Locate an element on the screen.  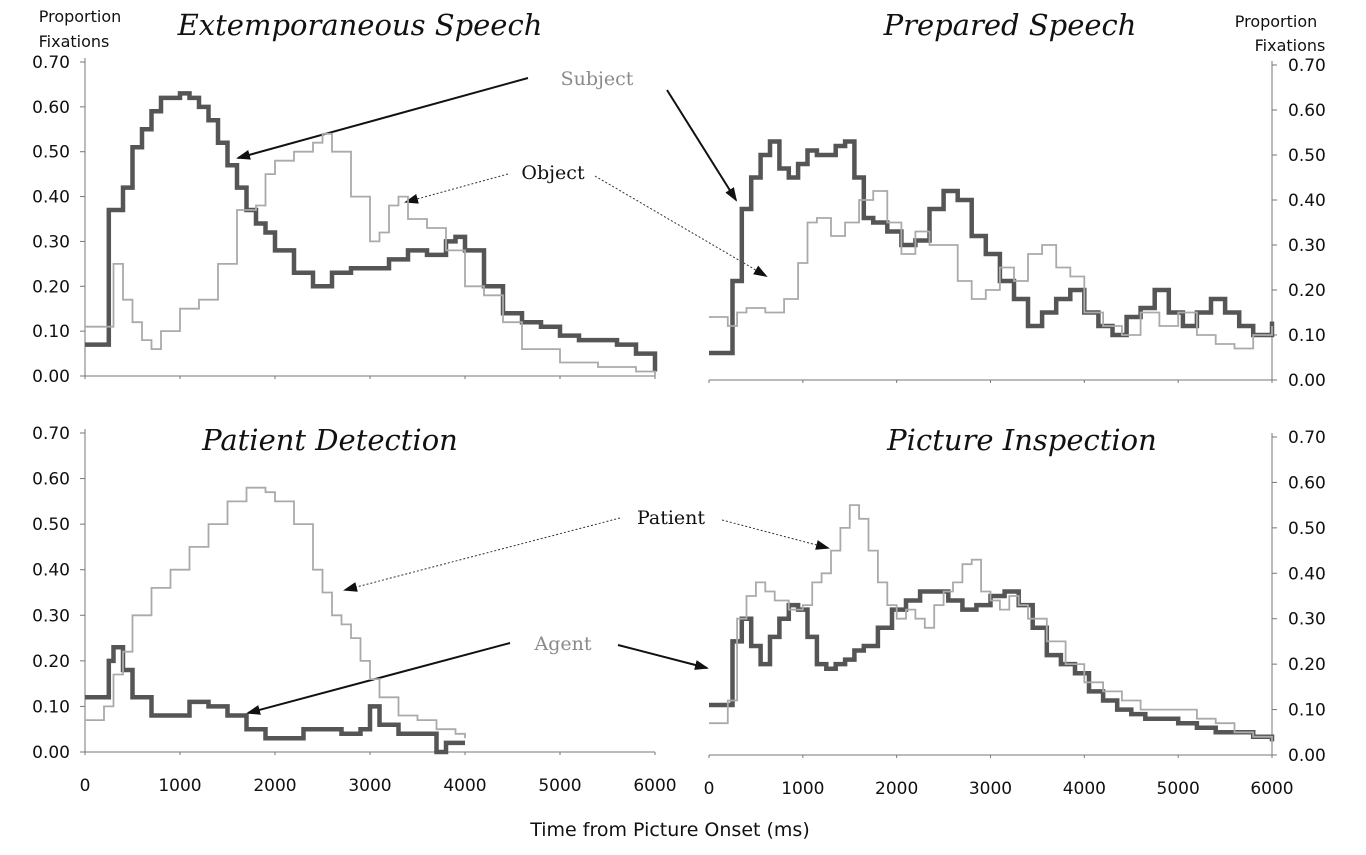
panel-title-patient-detection: Patient Detection is located at coordinates (329, 440).